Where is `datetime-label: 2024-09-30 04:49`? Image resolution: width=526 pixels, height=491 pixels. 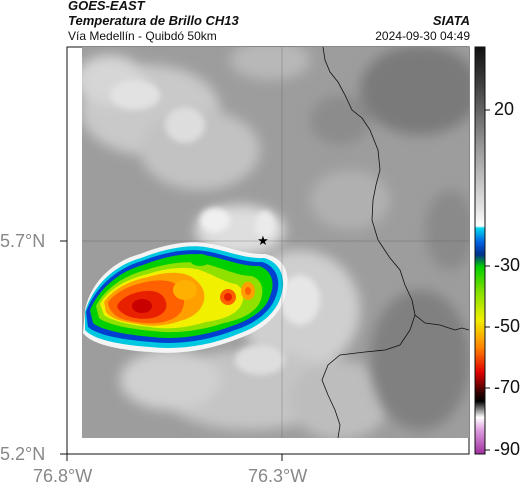
datetime-label: 2024-09-30 04:49 is located at coordinates (422, 36).